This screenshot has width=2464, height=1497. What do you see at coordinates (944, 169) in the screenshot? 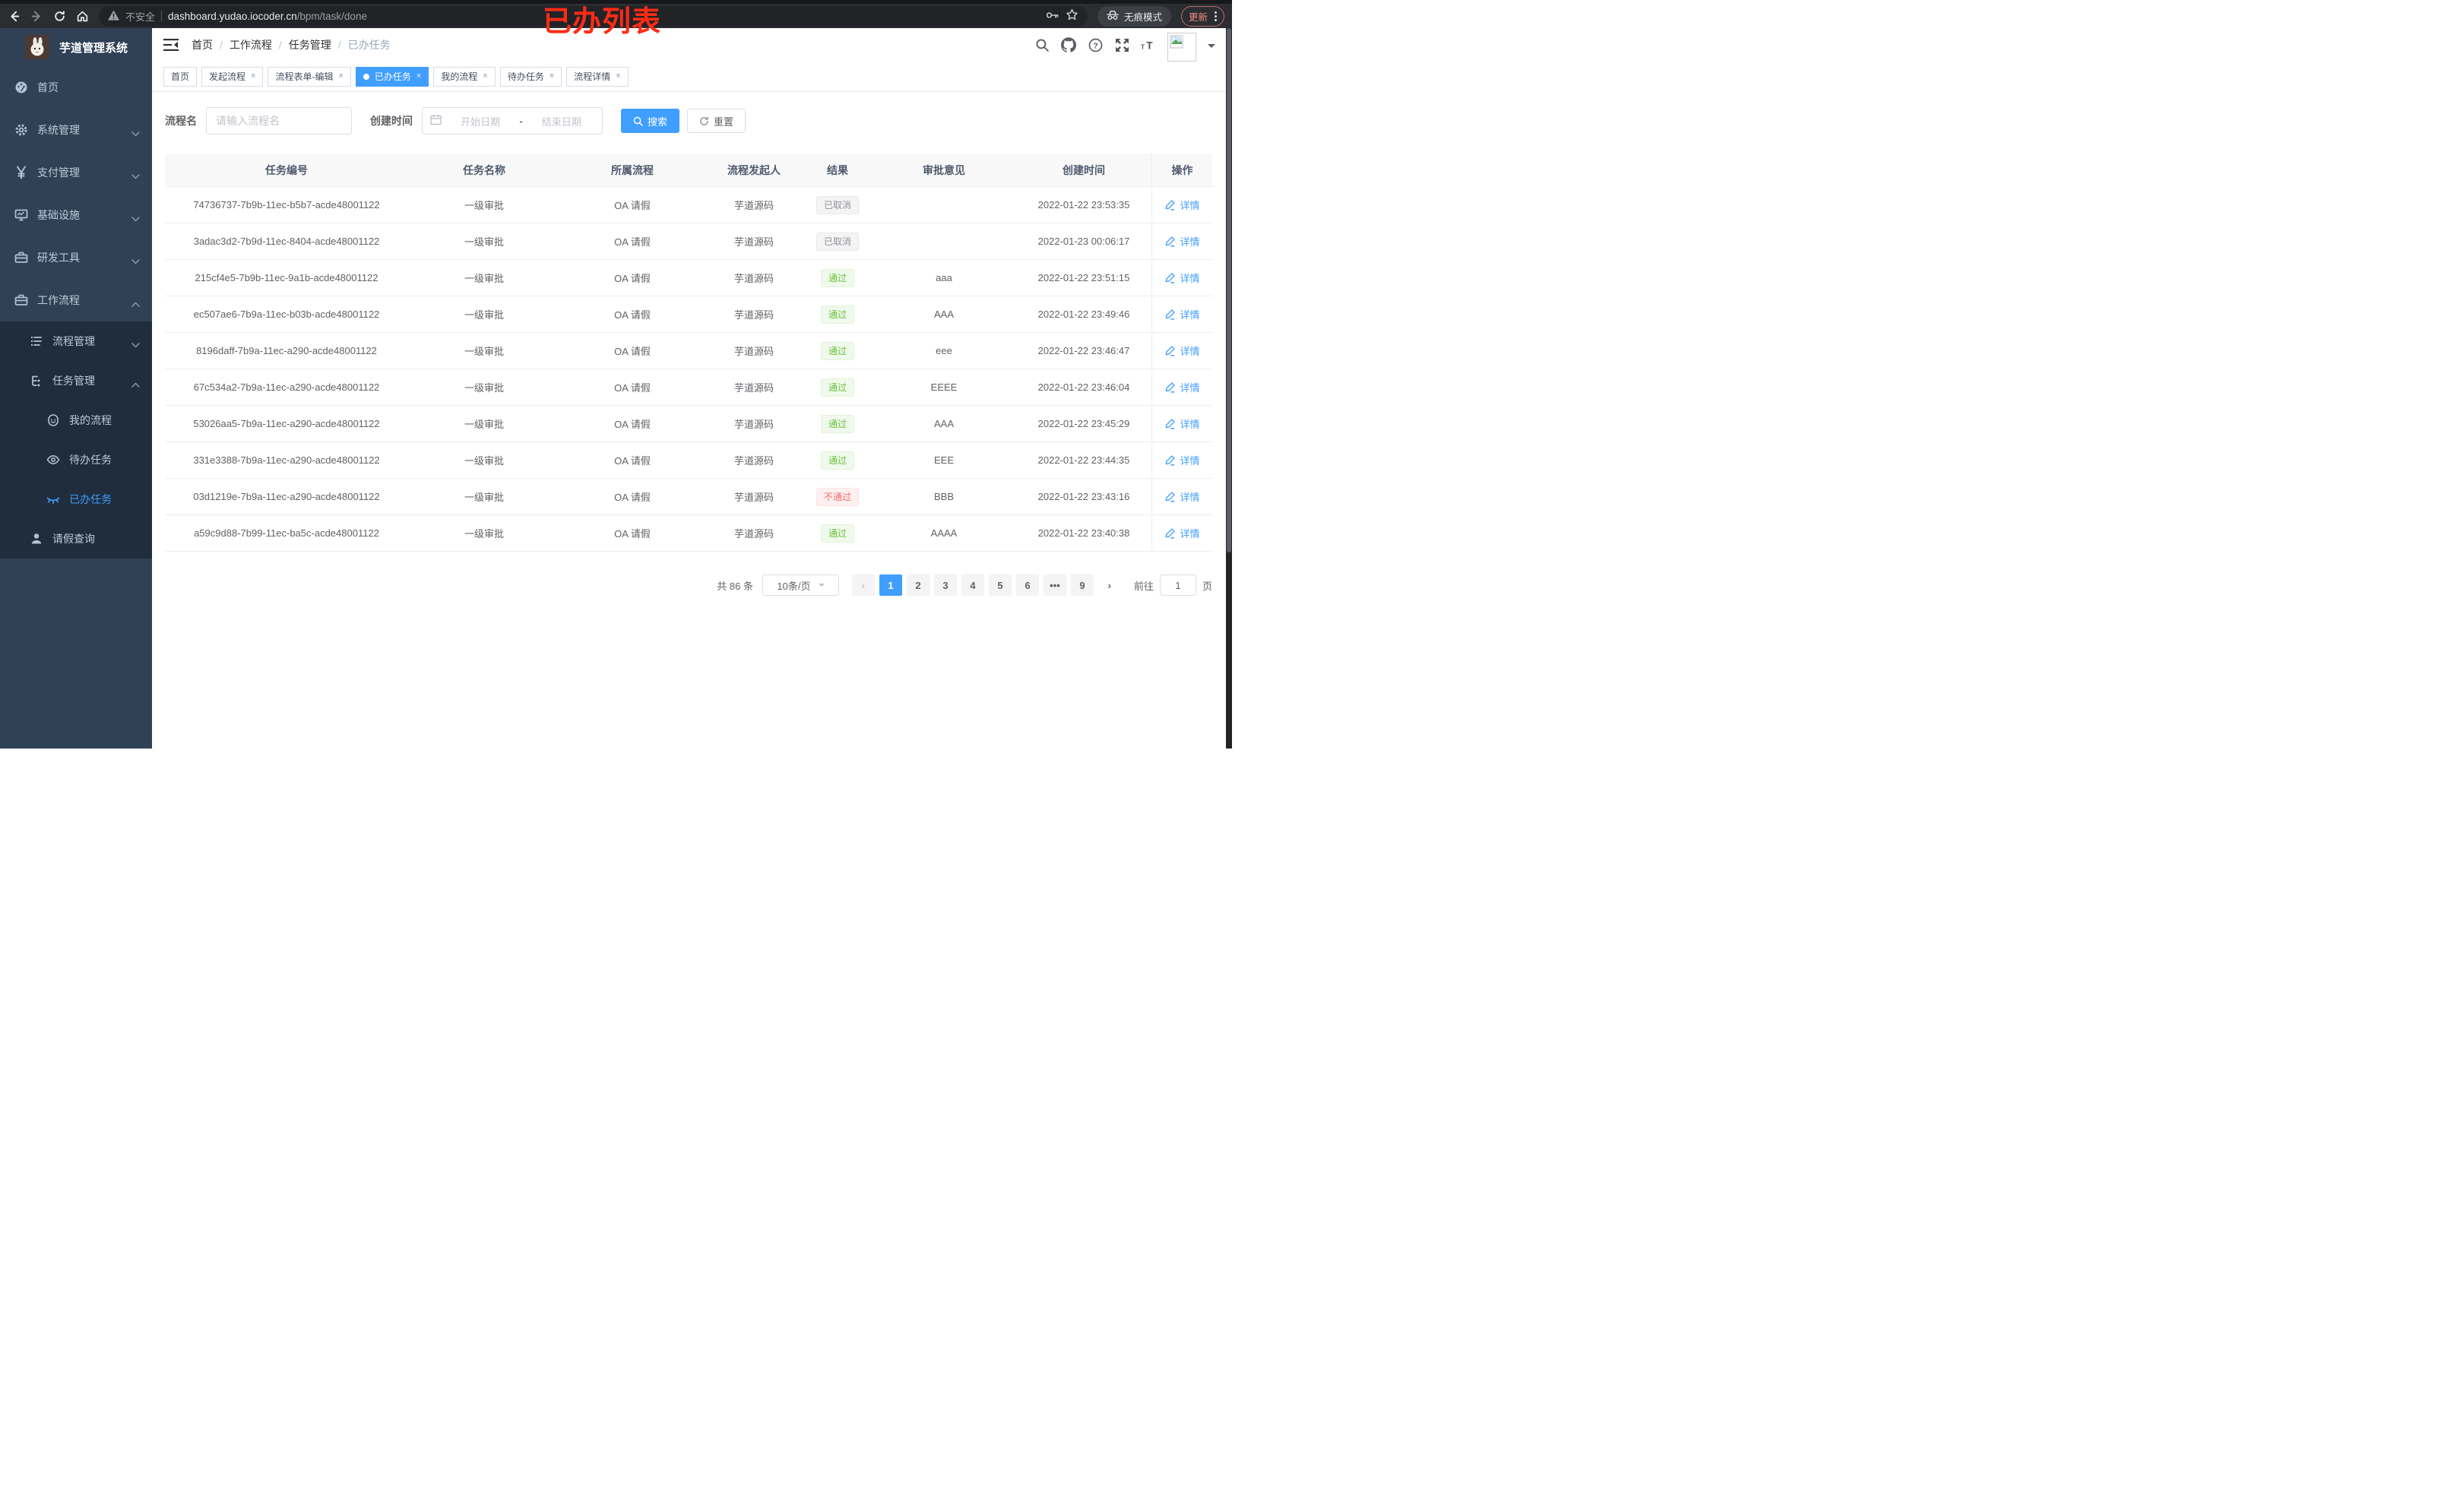
I see `column-header: 审批意见` at bounding box center [944, 169].